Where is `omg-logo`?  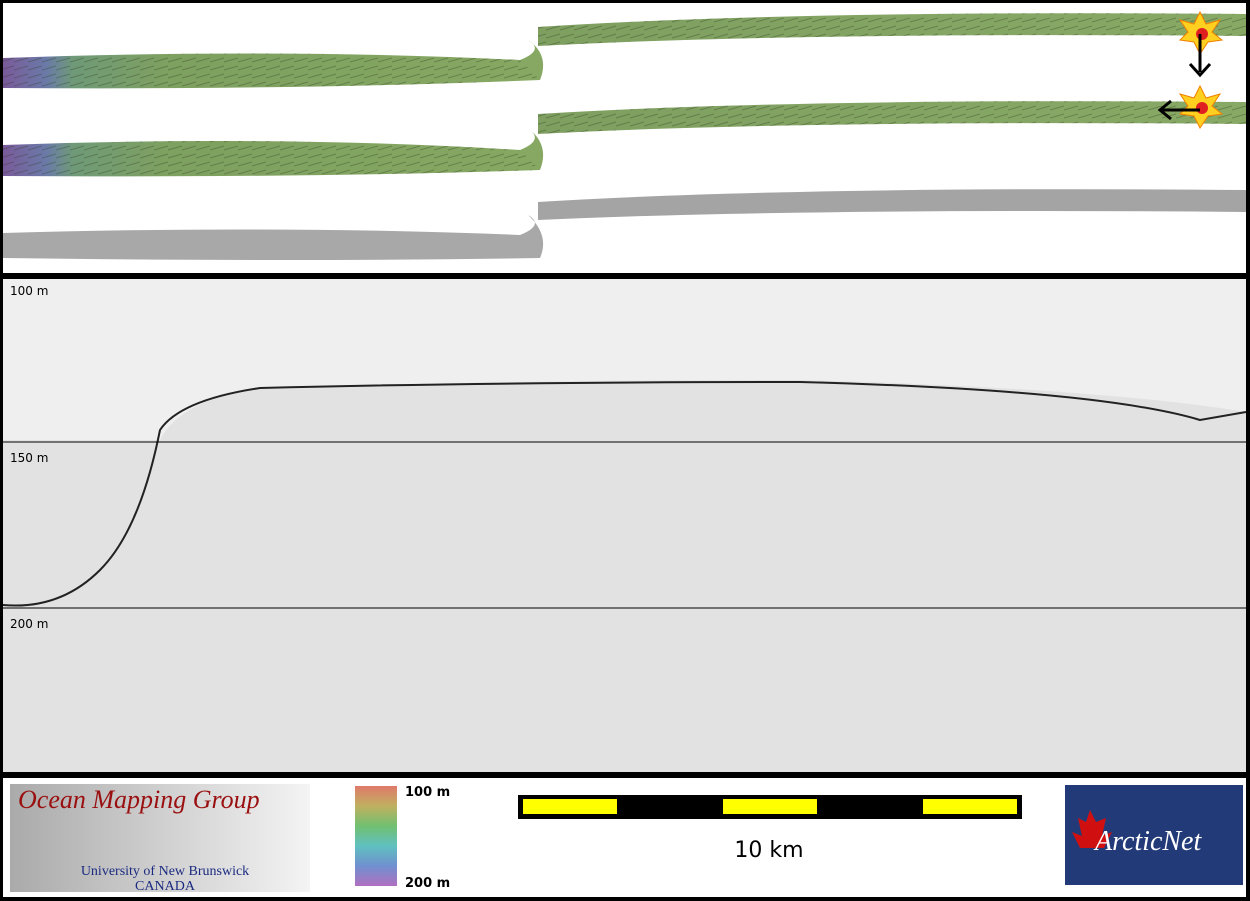 omg-logo is located at coordinates (160, 838).